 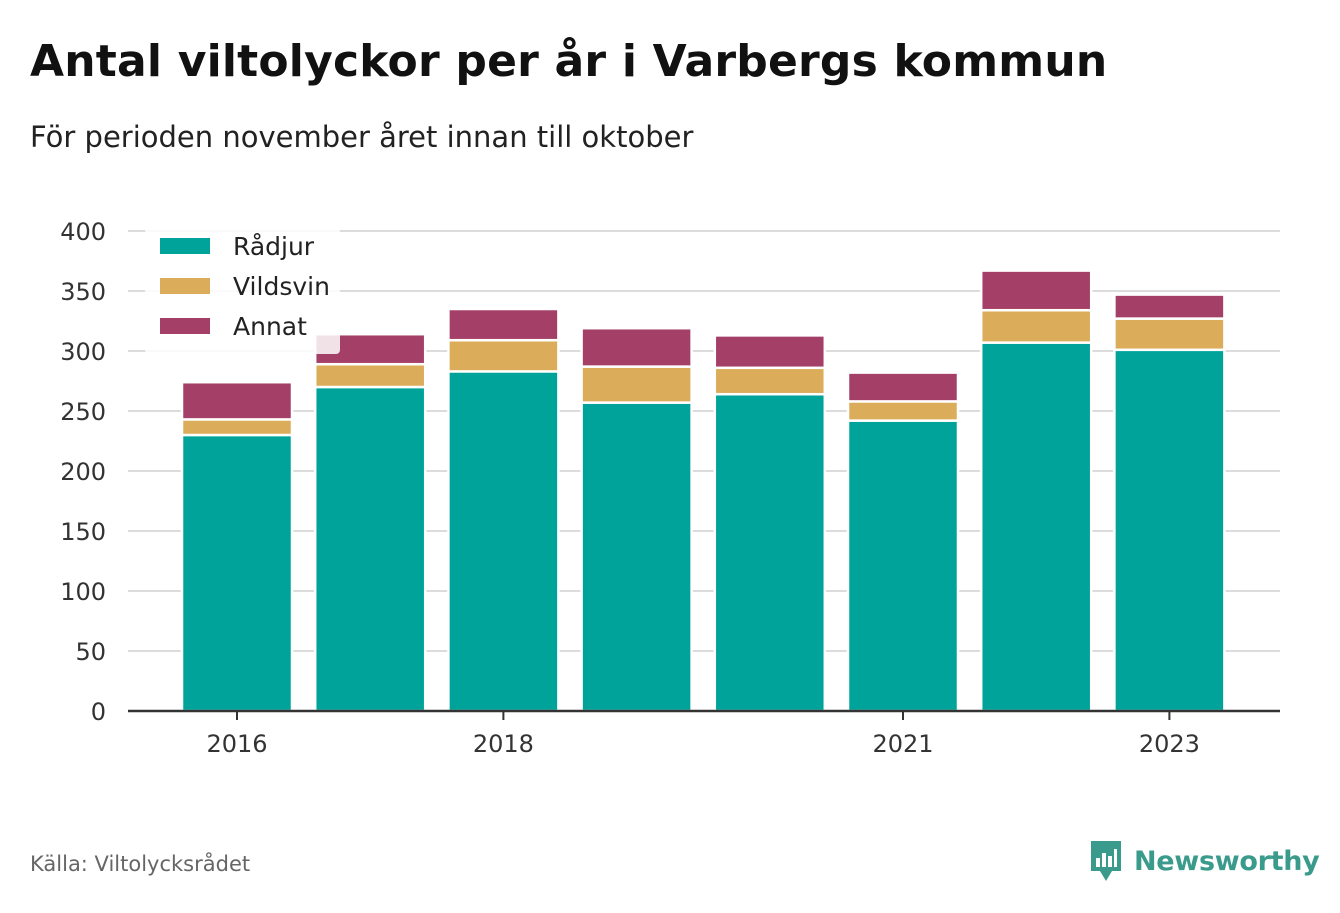 What do you see at coordinates (83, 352) in the screenshot?
I see `y-tick-label: 300` at bounding box center [83, 352].